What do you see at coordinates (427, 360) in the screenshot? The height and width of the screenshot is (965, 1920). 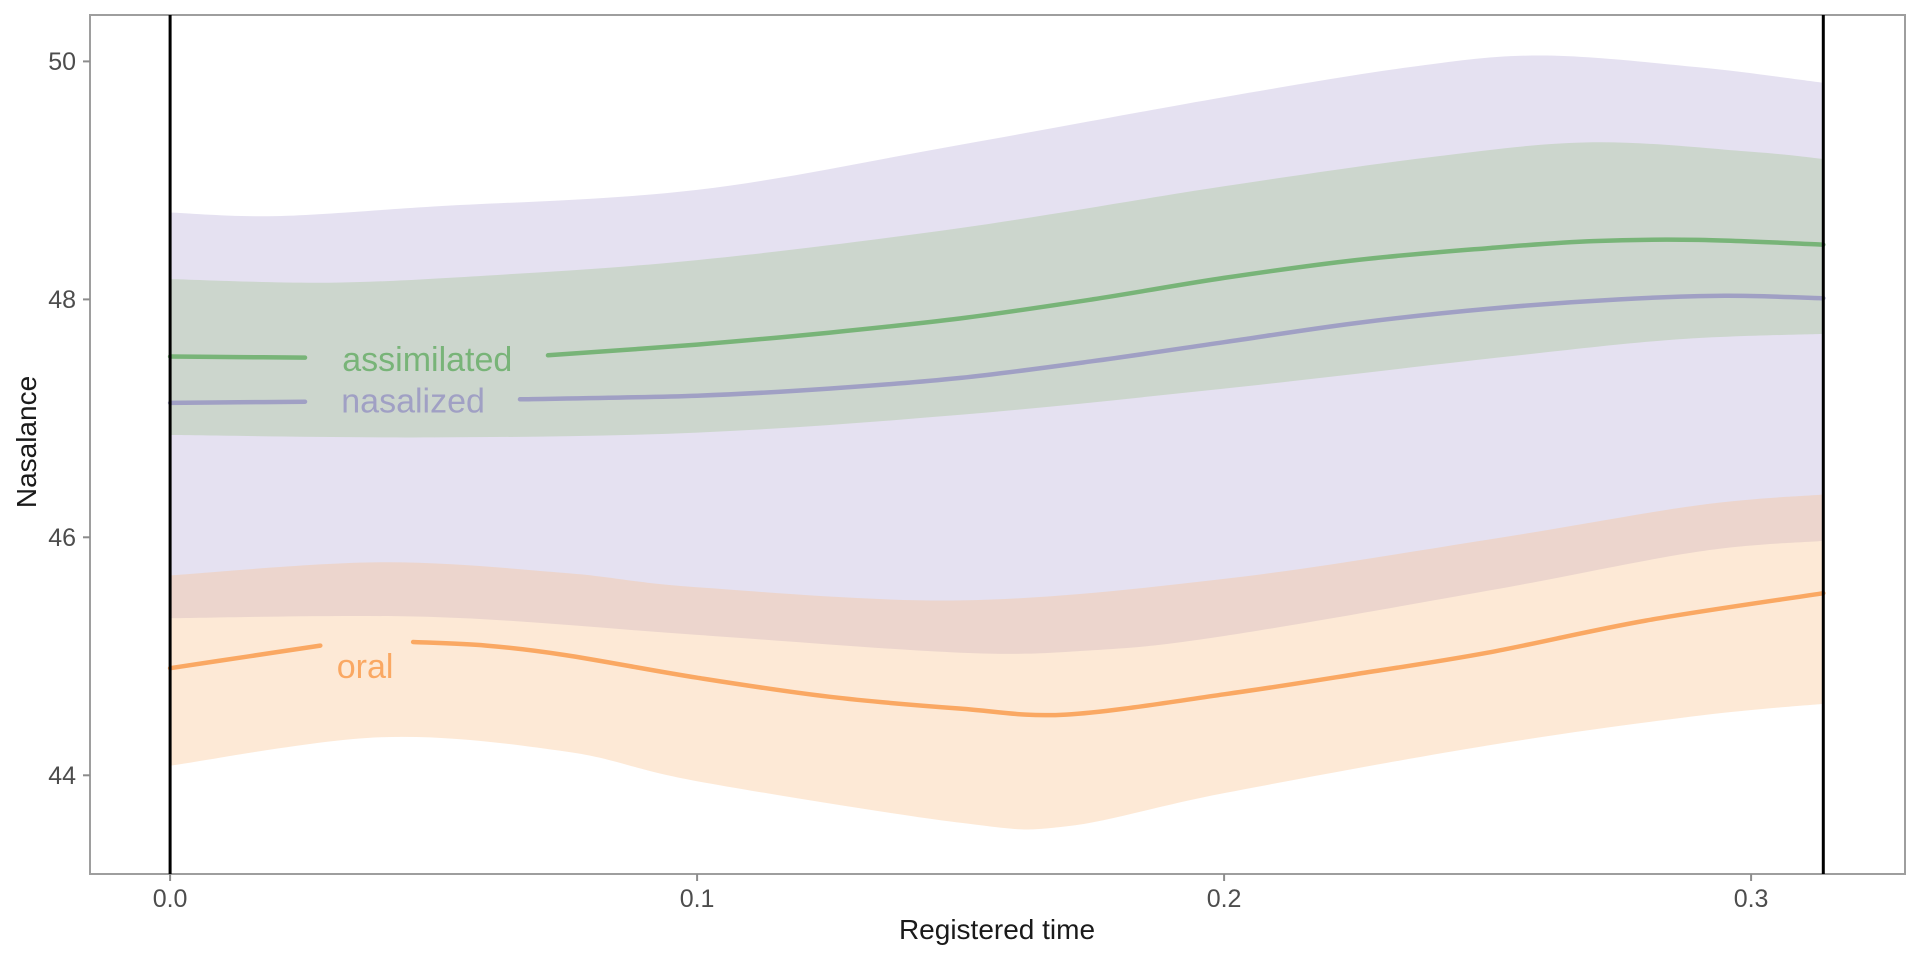 I see `assimilated-label: assimilated` at bounding box center [427, 360].